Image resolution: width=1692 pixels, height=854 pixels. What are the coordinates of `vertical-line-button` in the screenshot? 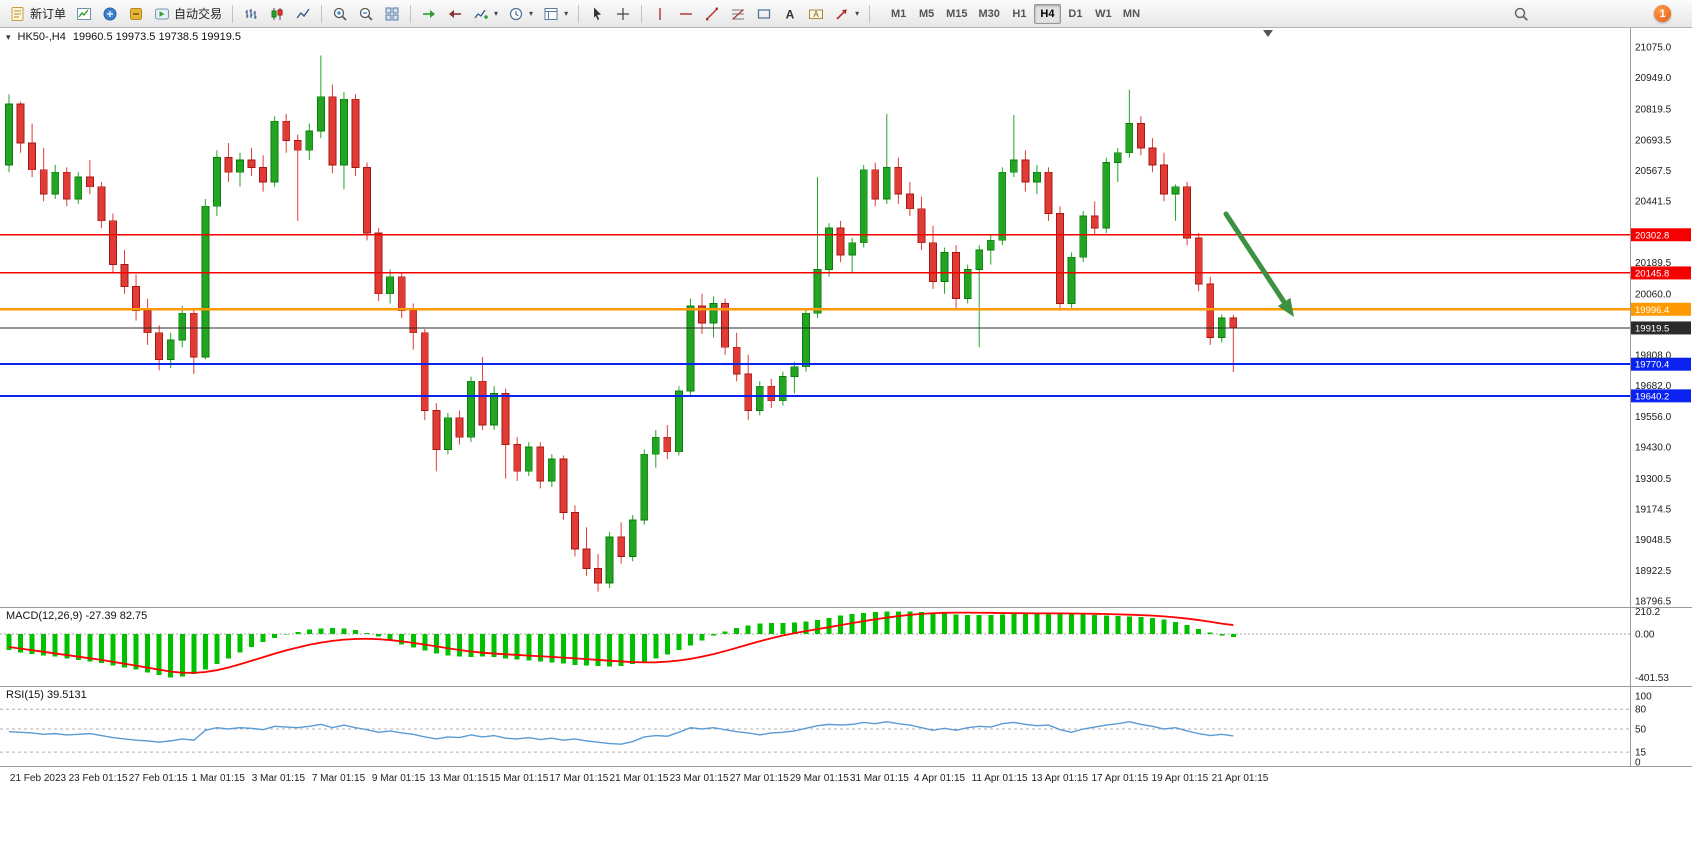 It's located at (660, 14).